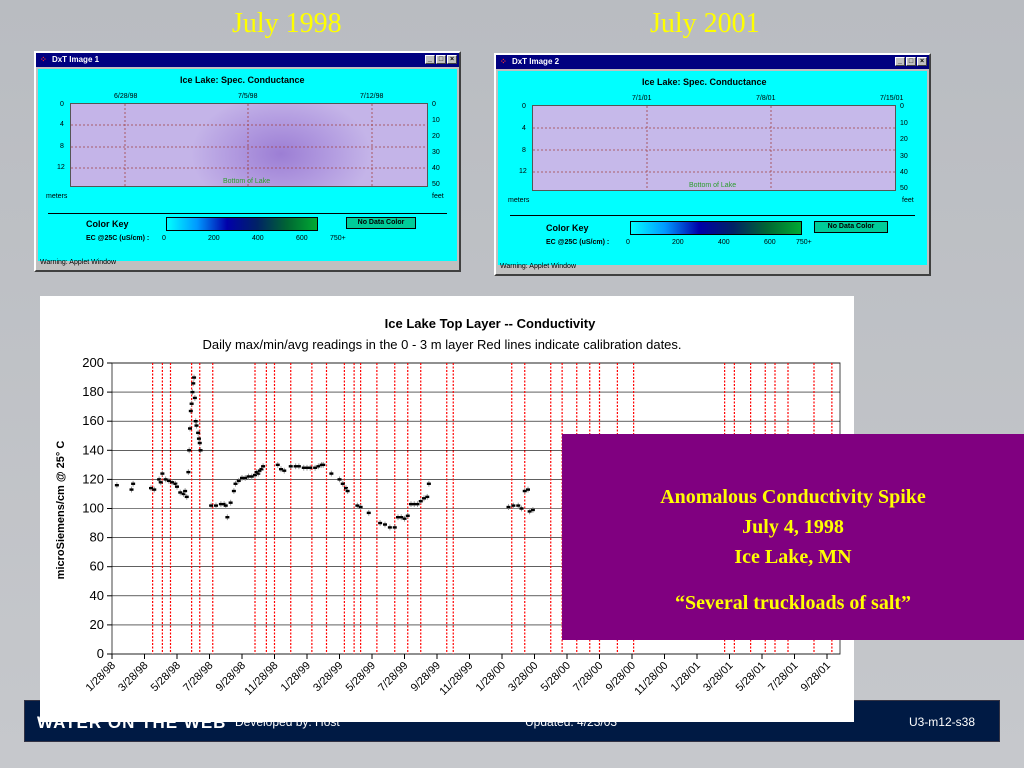 The width and height of the screenshot is (1024, 768). Describe the element at coordinates (438, 196) in the screenshot. I see `feet-label: feet` at that location.